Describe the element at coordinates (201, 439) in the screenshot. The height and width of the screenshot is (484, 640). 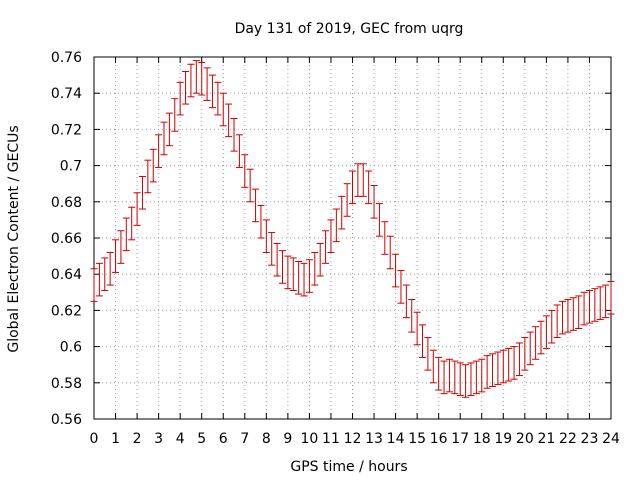
I see `x-tick-label: 5` at that location.